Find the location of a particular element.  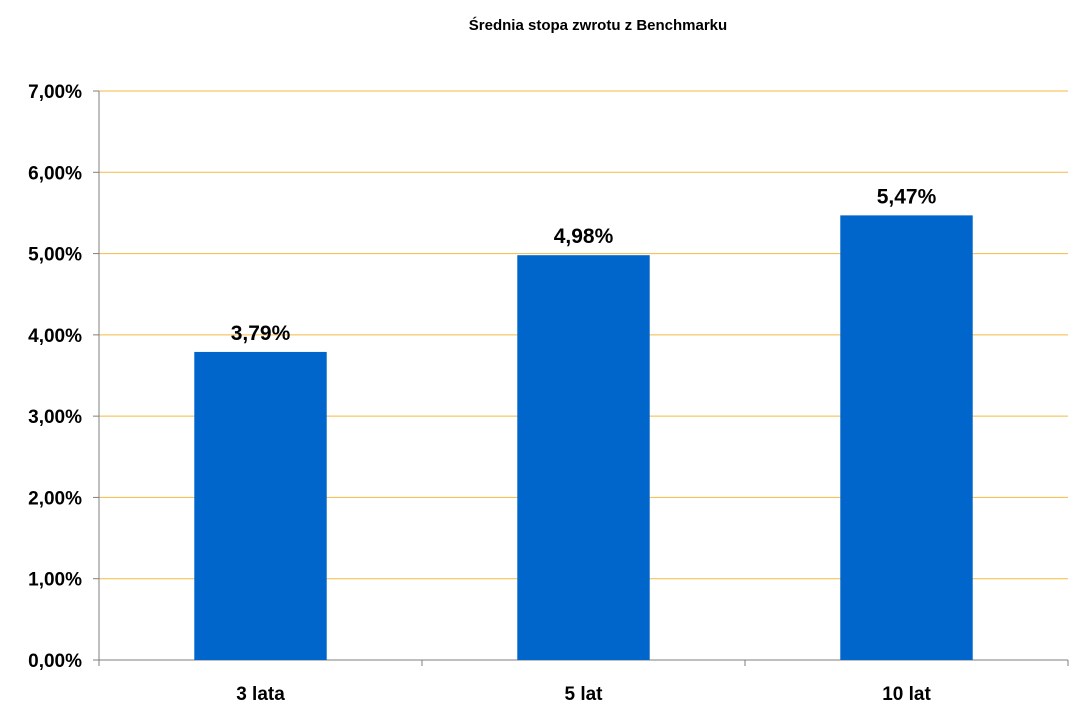

y-tick-label: 4,00% is located at coordinates (55, 336).